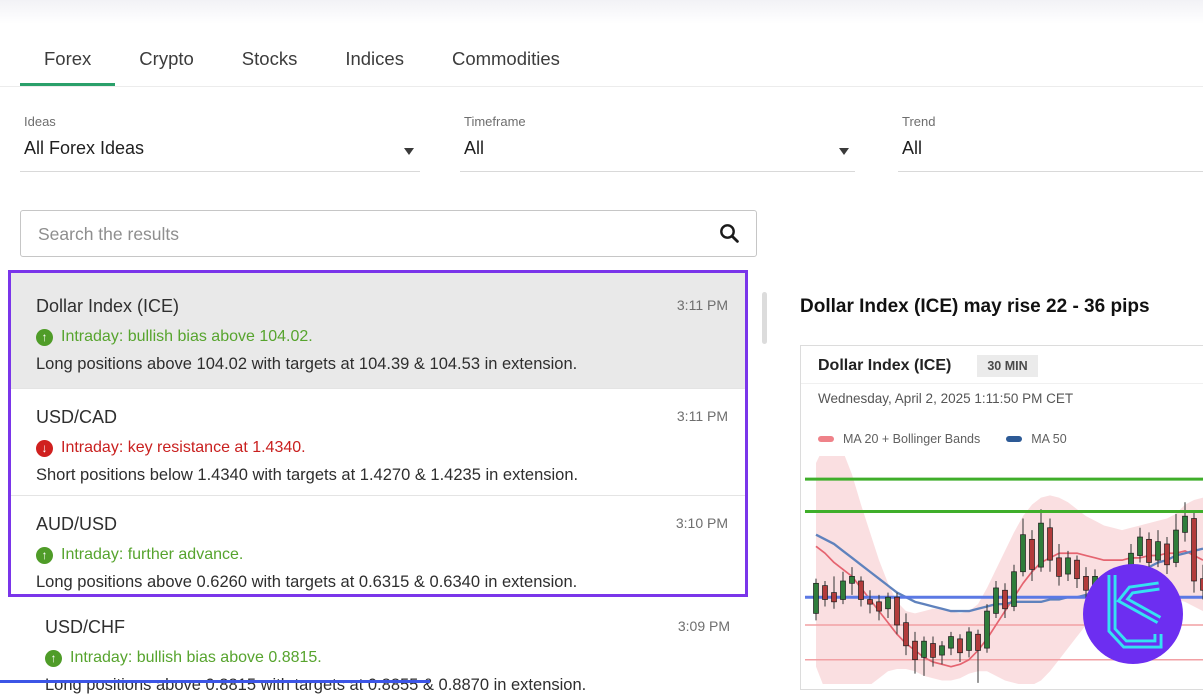 This screenshot has width=1203, height=696. What do you see at coordinates (382, 555) in the screenshot?
I see `idea-headline: ↑ Intraday: further advance.` at bounding box center [382, 555].